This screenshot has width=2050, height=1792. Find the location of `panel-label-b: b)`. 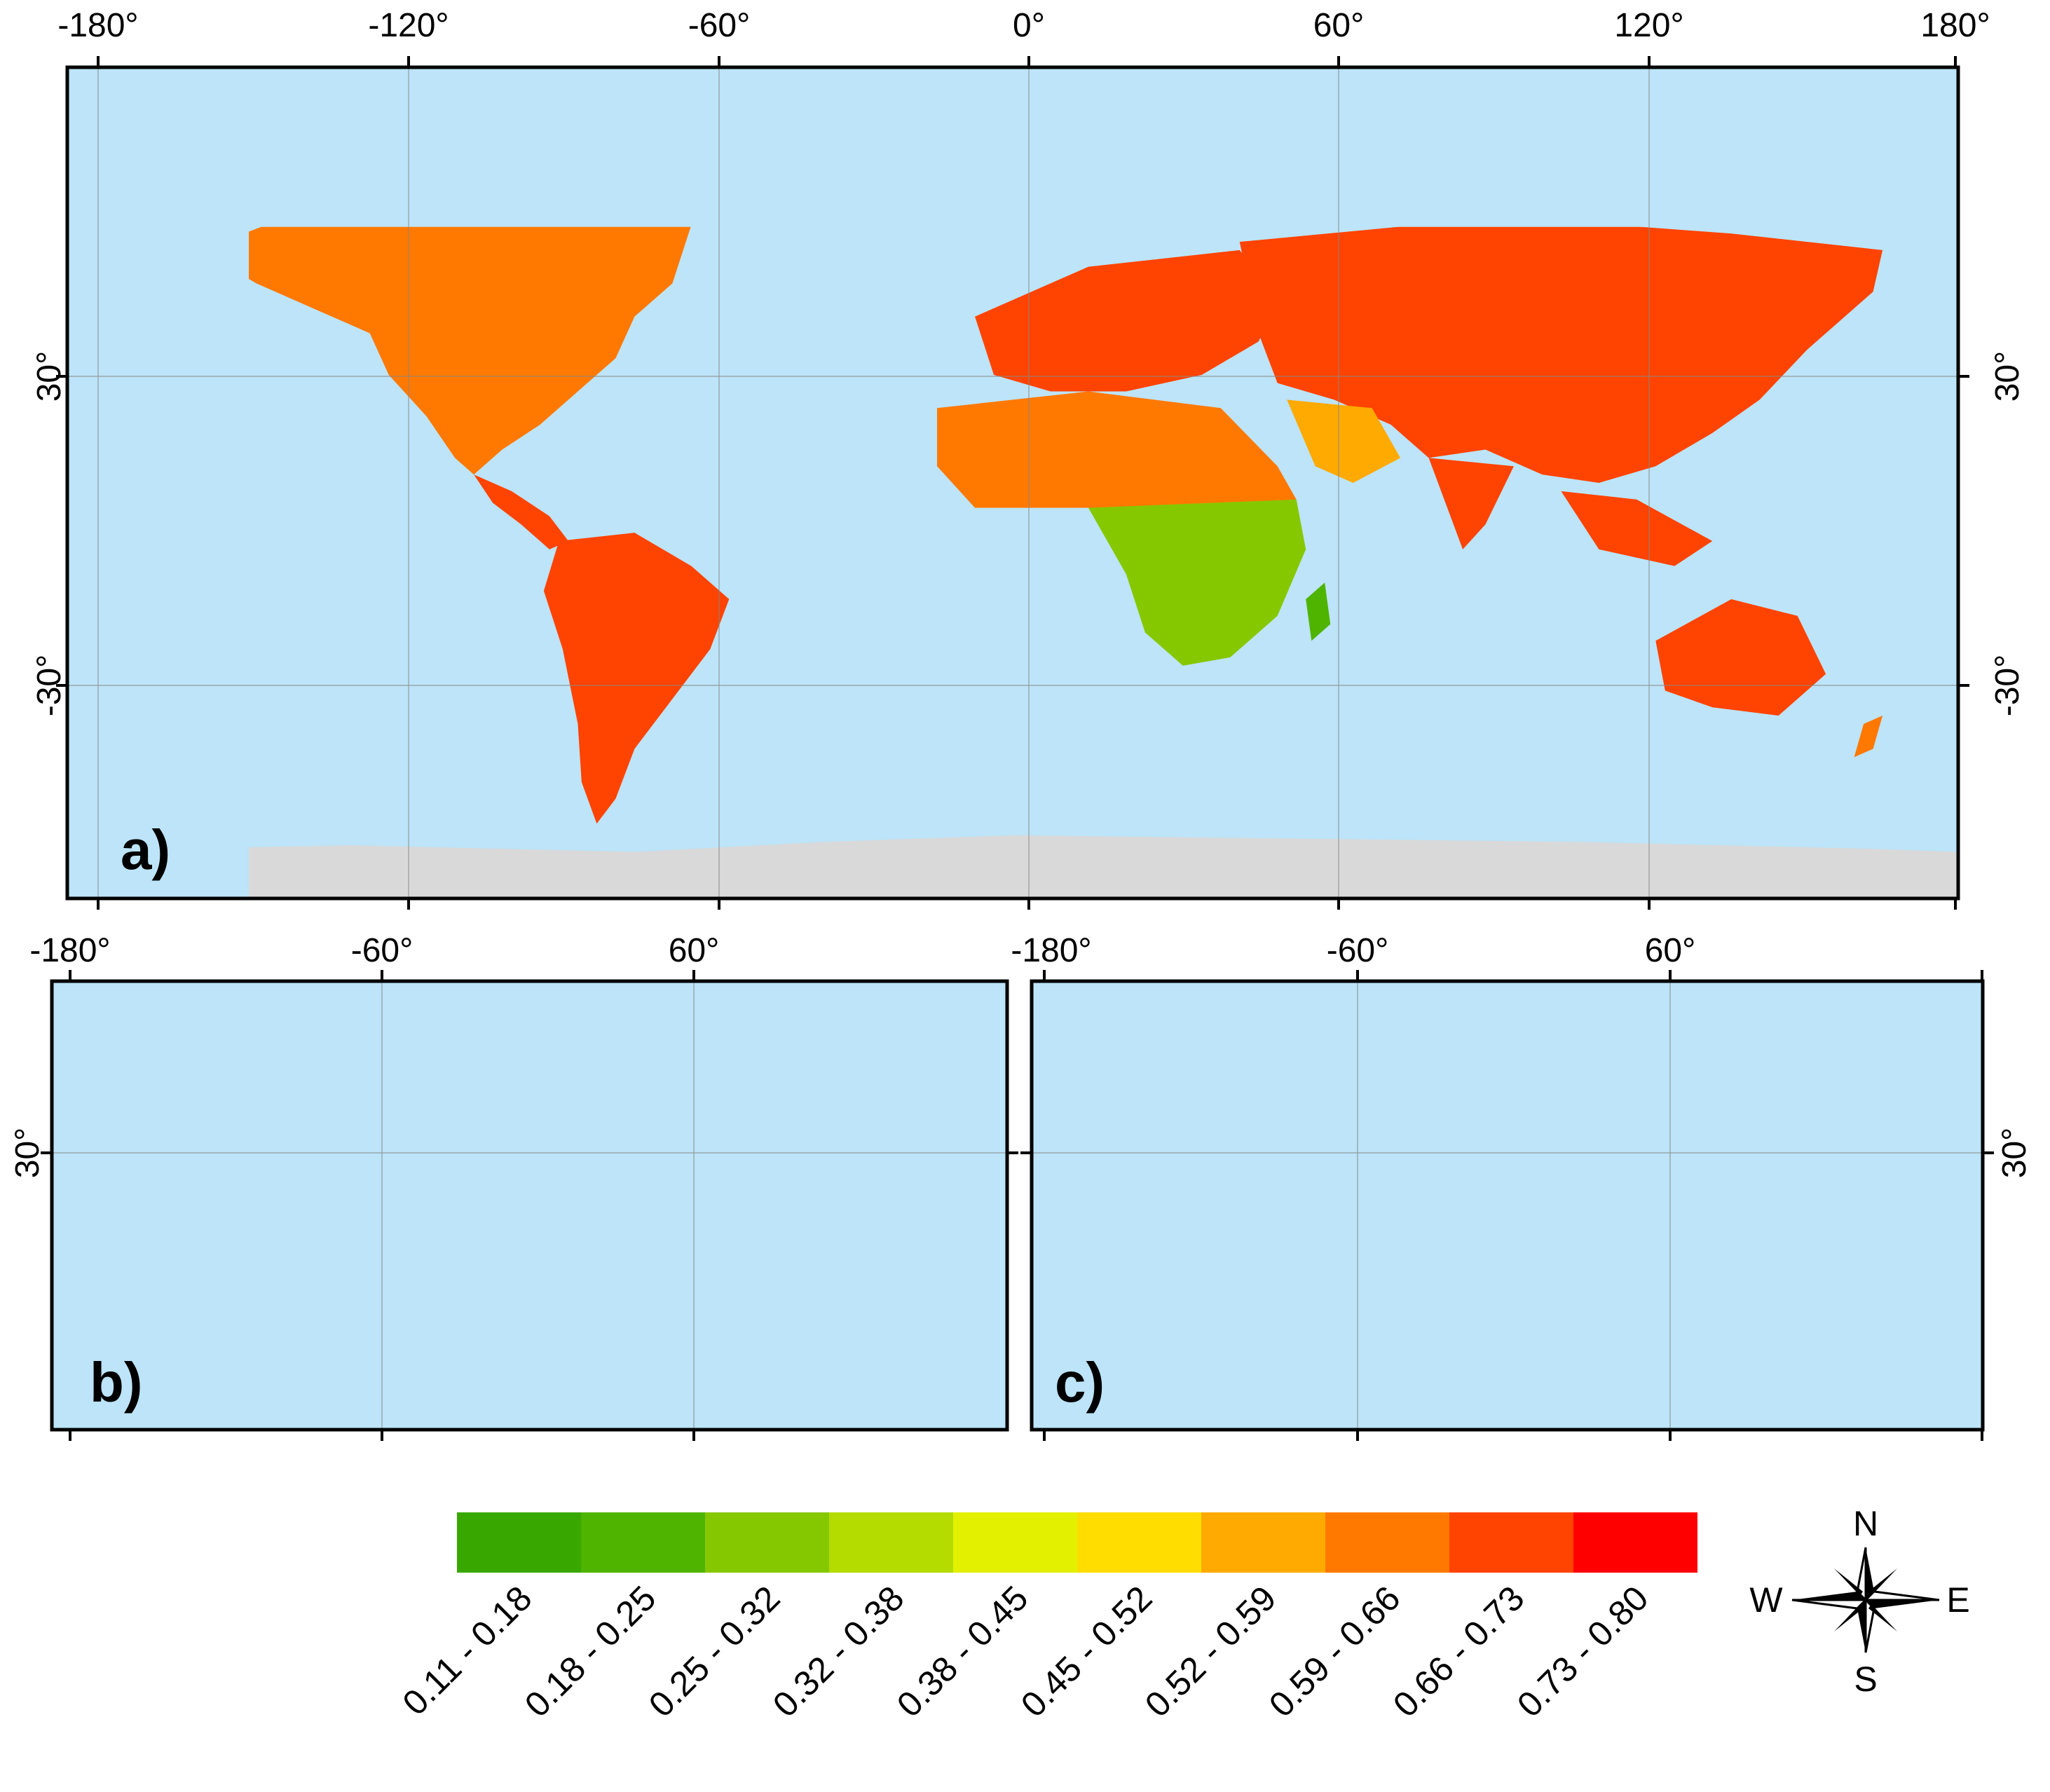

panel-label-b: b) is located at coordinates (116, 1382).